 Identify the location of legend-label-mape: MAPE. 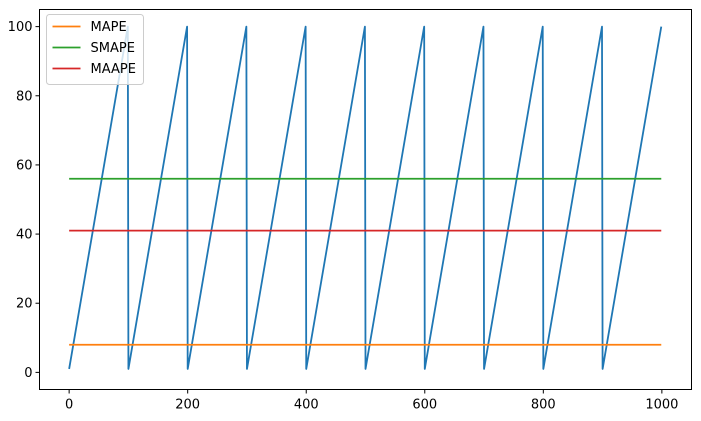
(109, 27).